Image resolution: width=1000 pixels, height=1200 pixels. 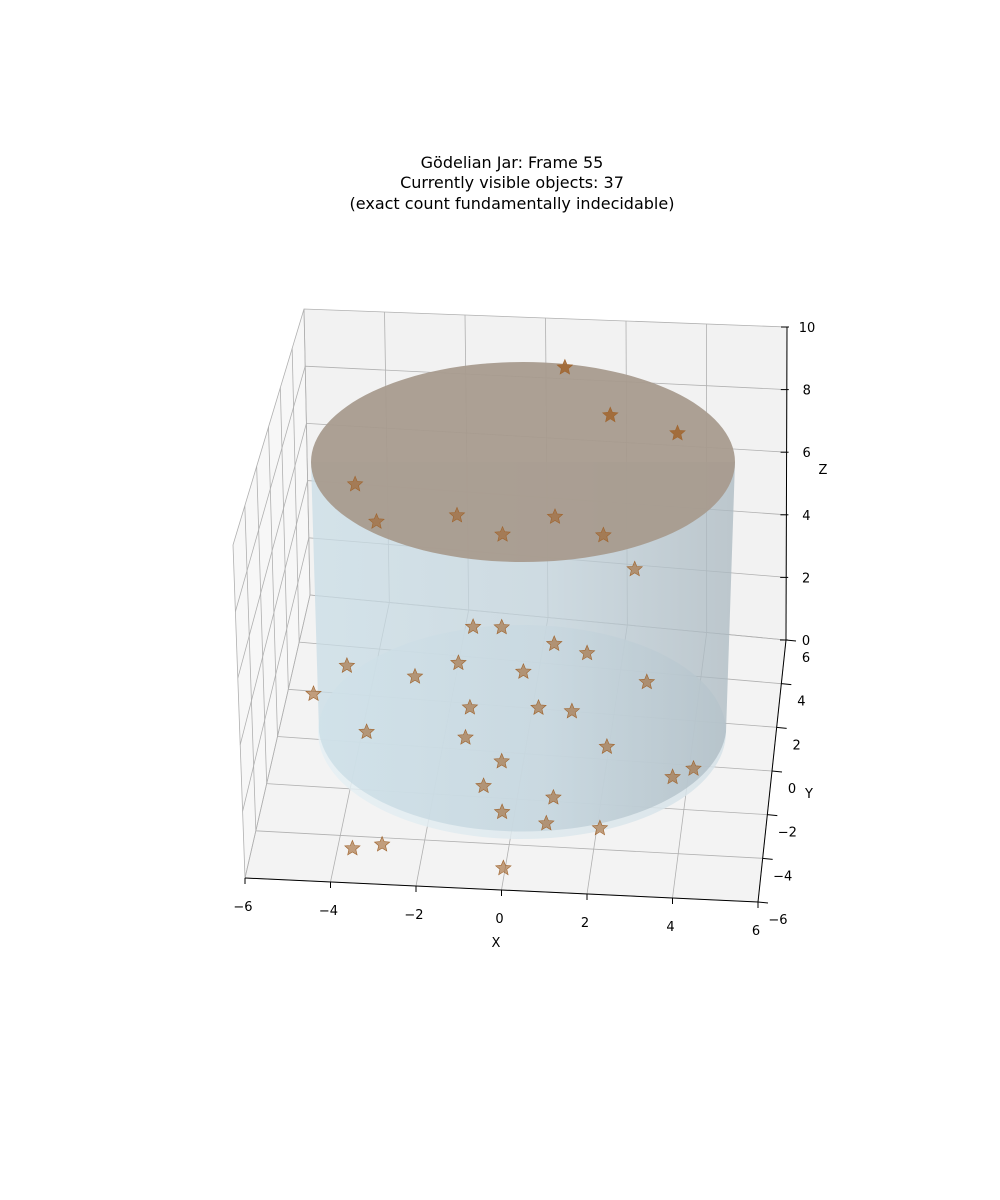 What do you see at coordinates (787, 833) in the screenshot?
I see `y-tick-label: −2` at bounding box center [787, 833].